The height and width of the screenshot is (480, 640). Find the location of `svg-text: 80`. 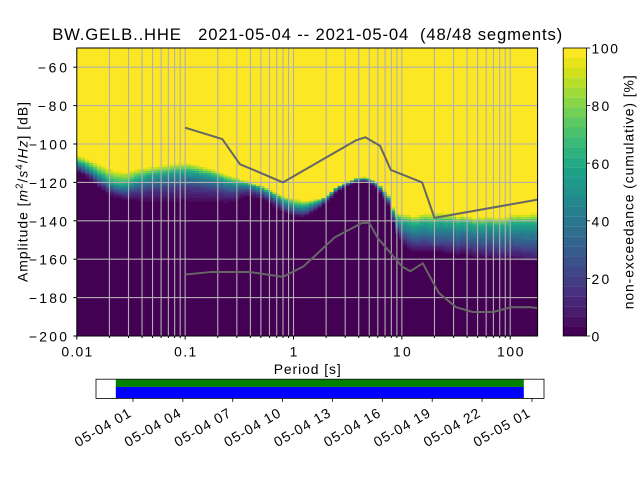

svg-text: 80 is located at coordinates (601, 106).